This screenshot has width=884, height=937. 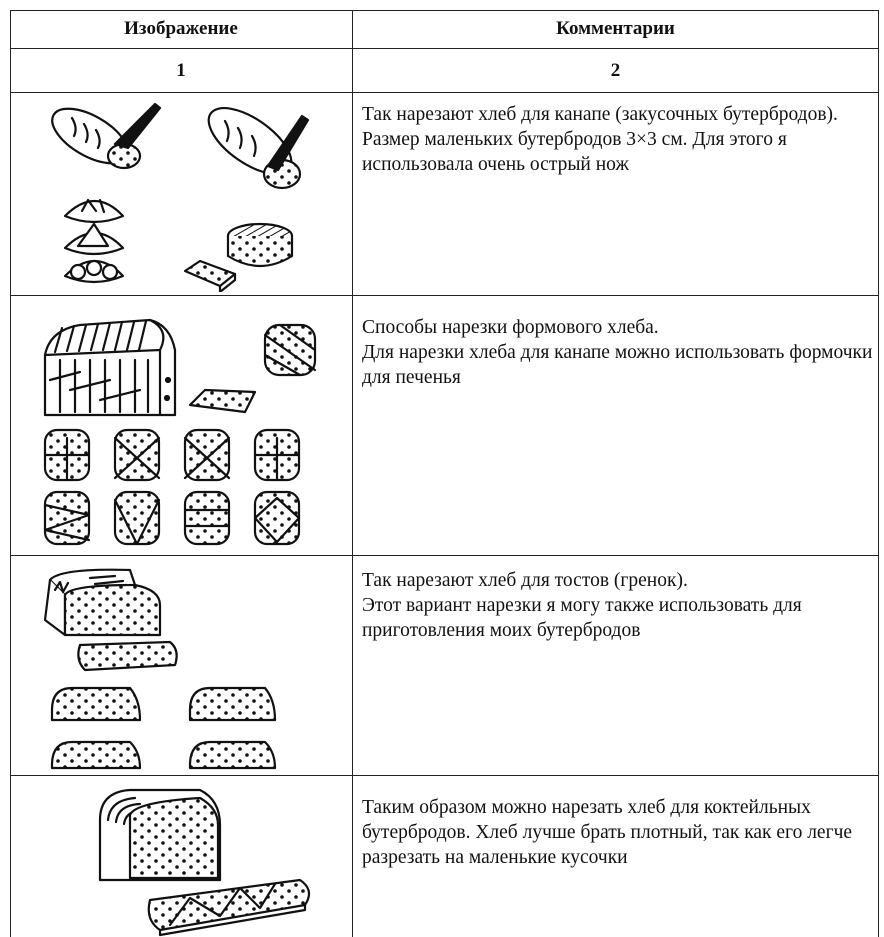 I want to click on header-cell: Изображение, so click(x=181, y=28).